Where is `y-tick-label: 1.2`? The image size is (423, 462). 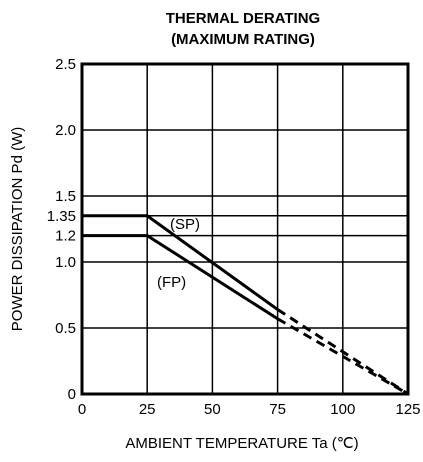
y-tick-label: 1.2 is located at coordinates (65, 236).